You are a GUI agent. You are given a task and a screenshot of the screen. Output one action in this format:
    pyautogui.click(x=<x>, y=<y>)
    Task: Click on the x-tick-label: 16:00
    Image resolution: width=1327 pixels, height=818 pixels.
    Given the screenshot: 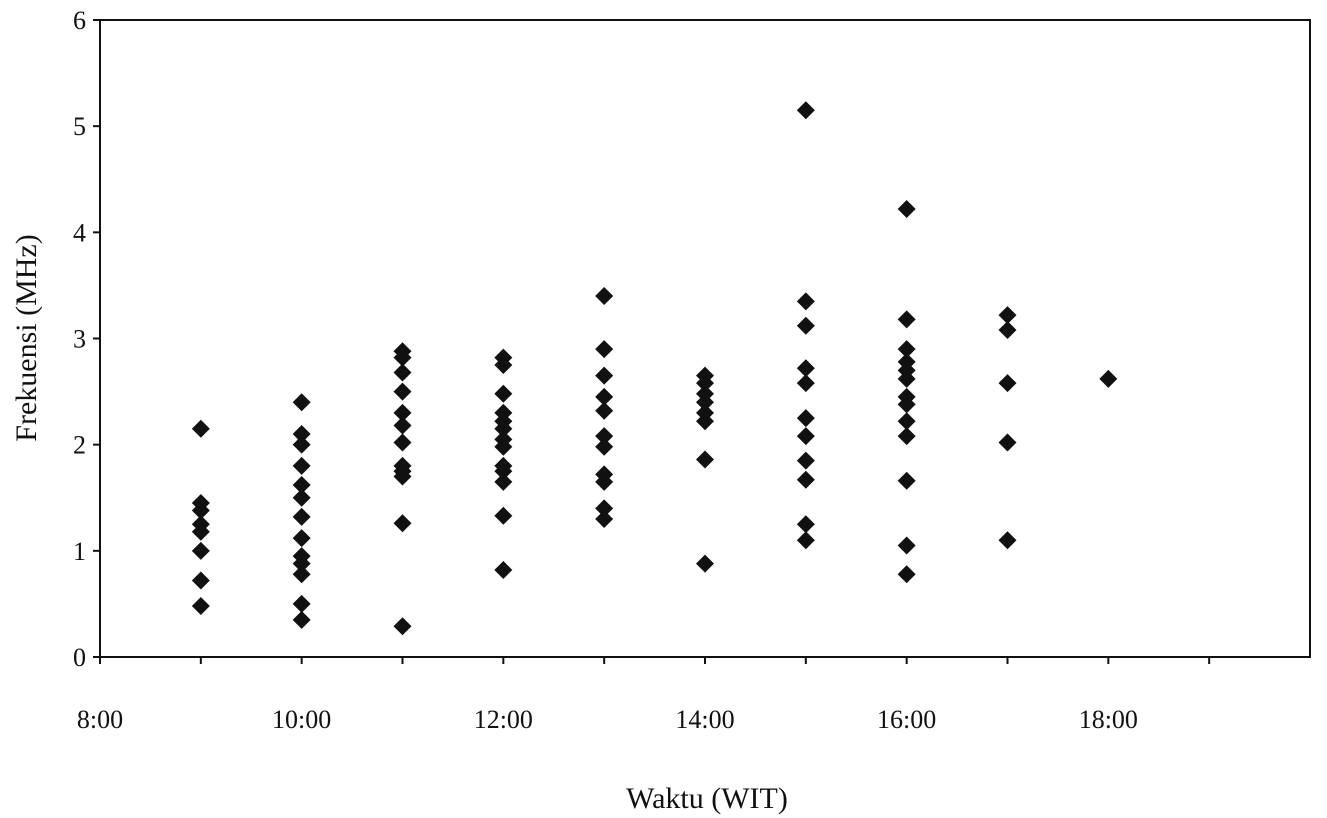 What is the action you would take?
    pyautogui.click(x=906, y=719)
    